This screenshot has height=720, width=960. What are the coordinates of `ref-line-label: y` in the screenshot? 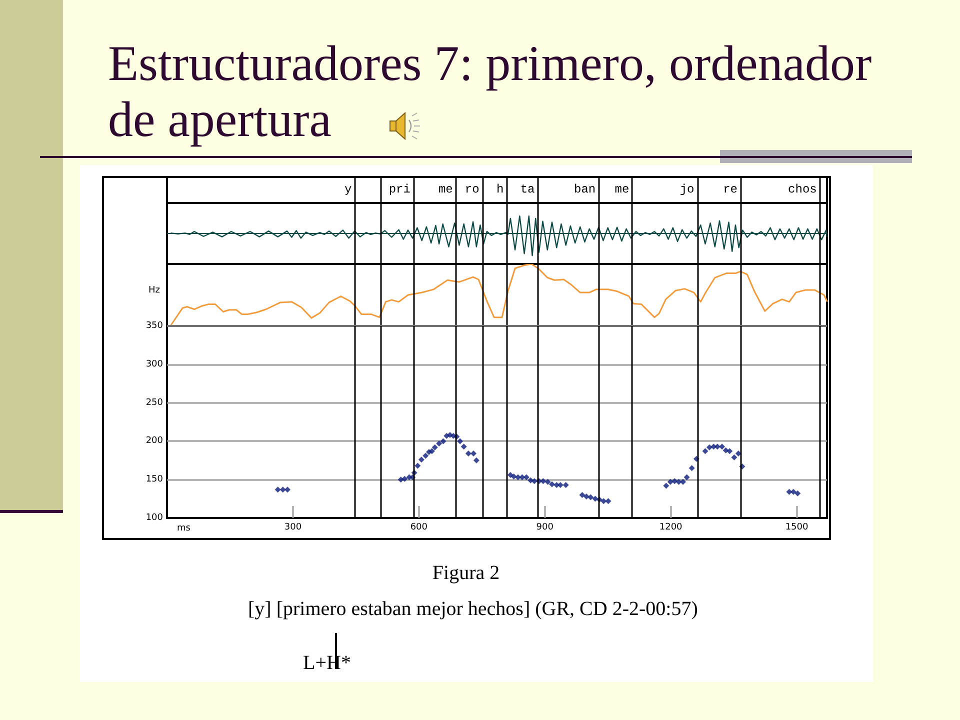 It's located at (348, 189).